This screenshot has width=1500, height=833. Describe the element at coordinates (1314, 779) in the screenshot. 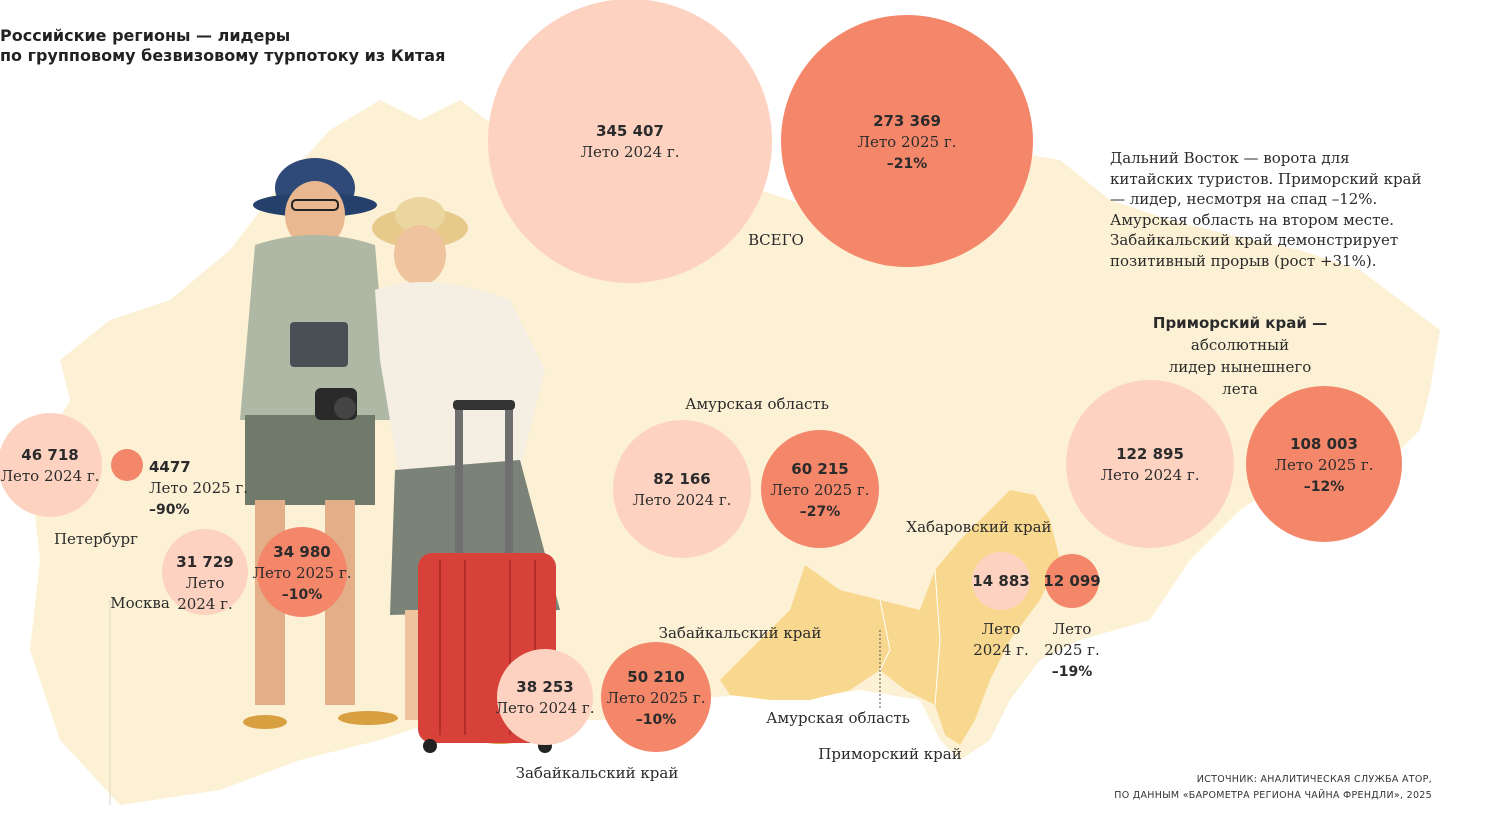

I see `source-line-1: Источник: Аналитическая служба АТОР,` at that location.